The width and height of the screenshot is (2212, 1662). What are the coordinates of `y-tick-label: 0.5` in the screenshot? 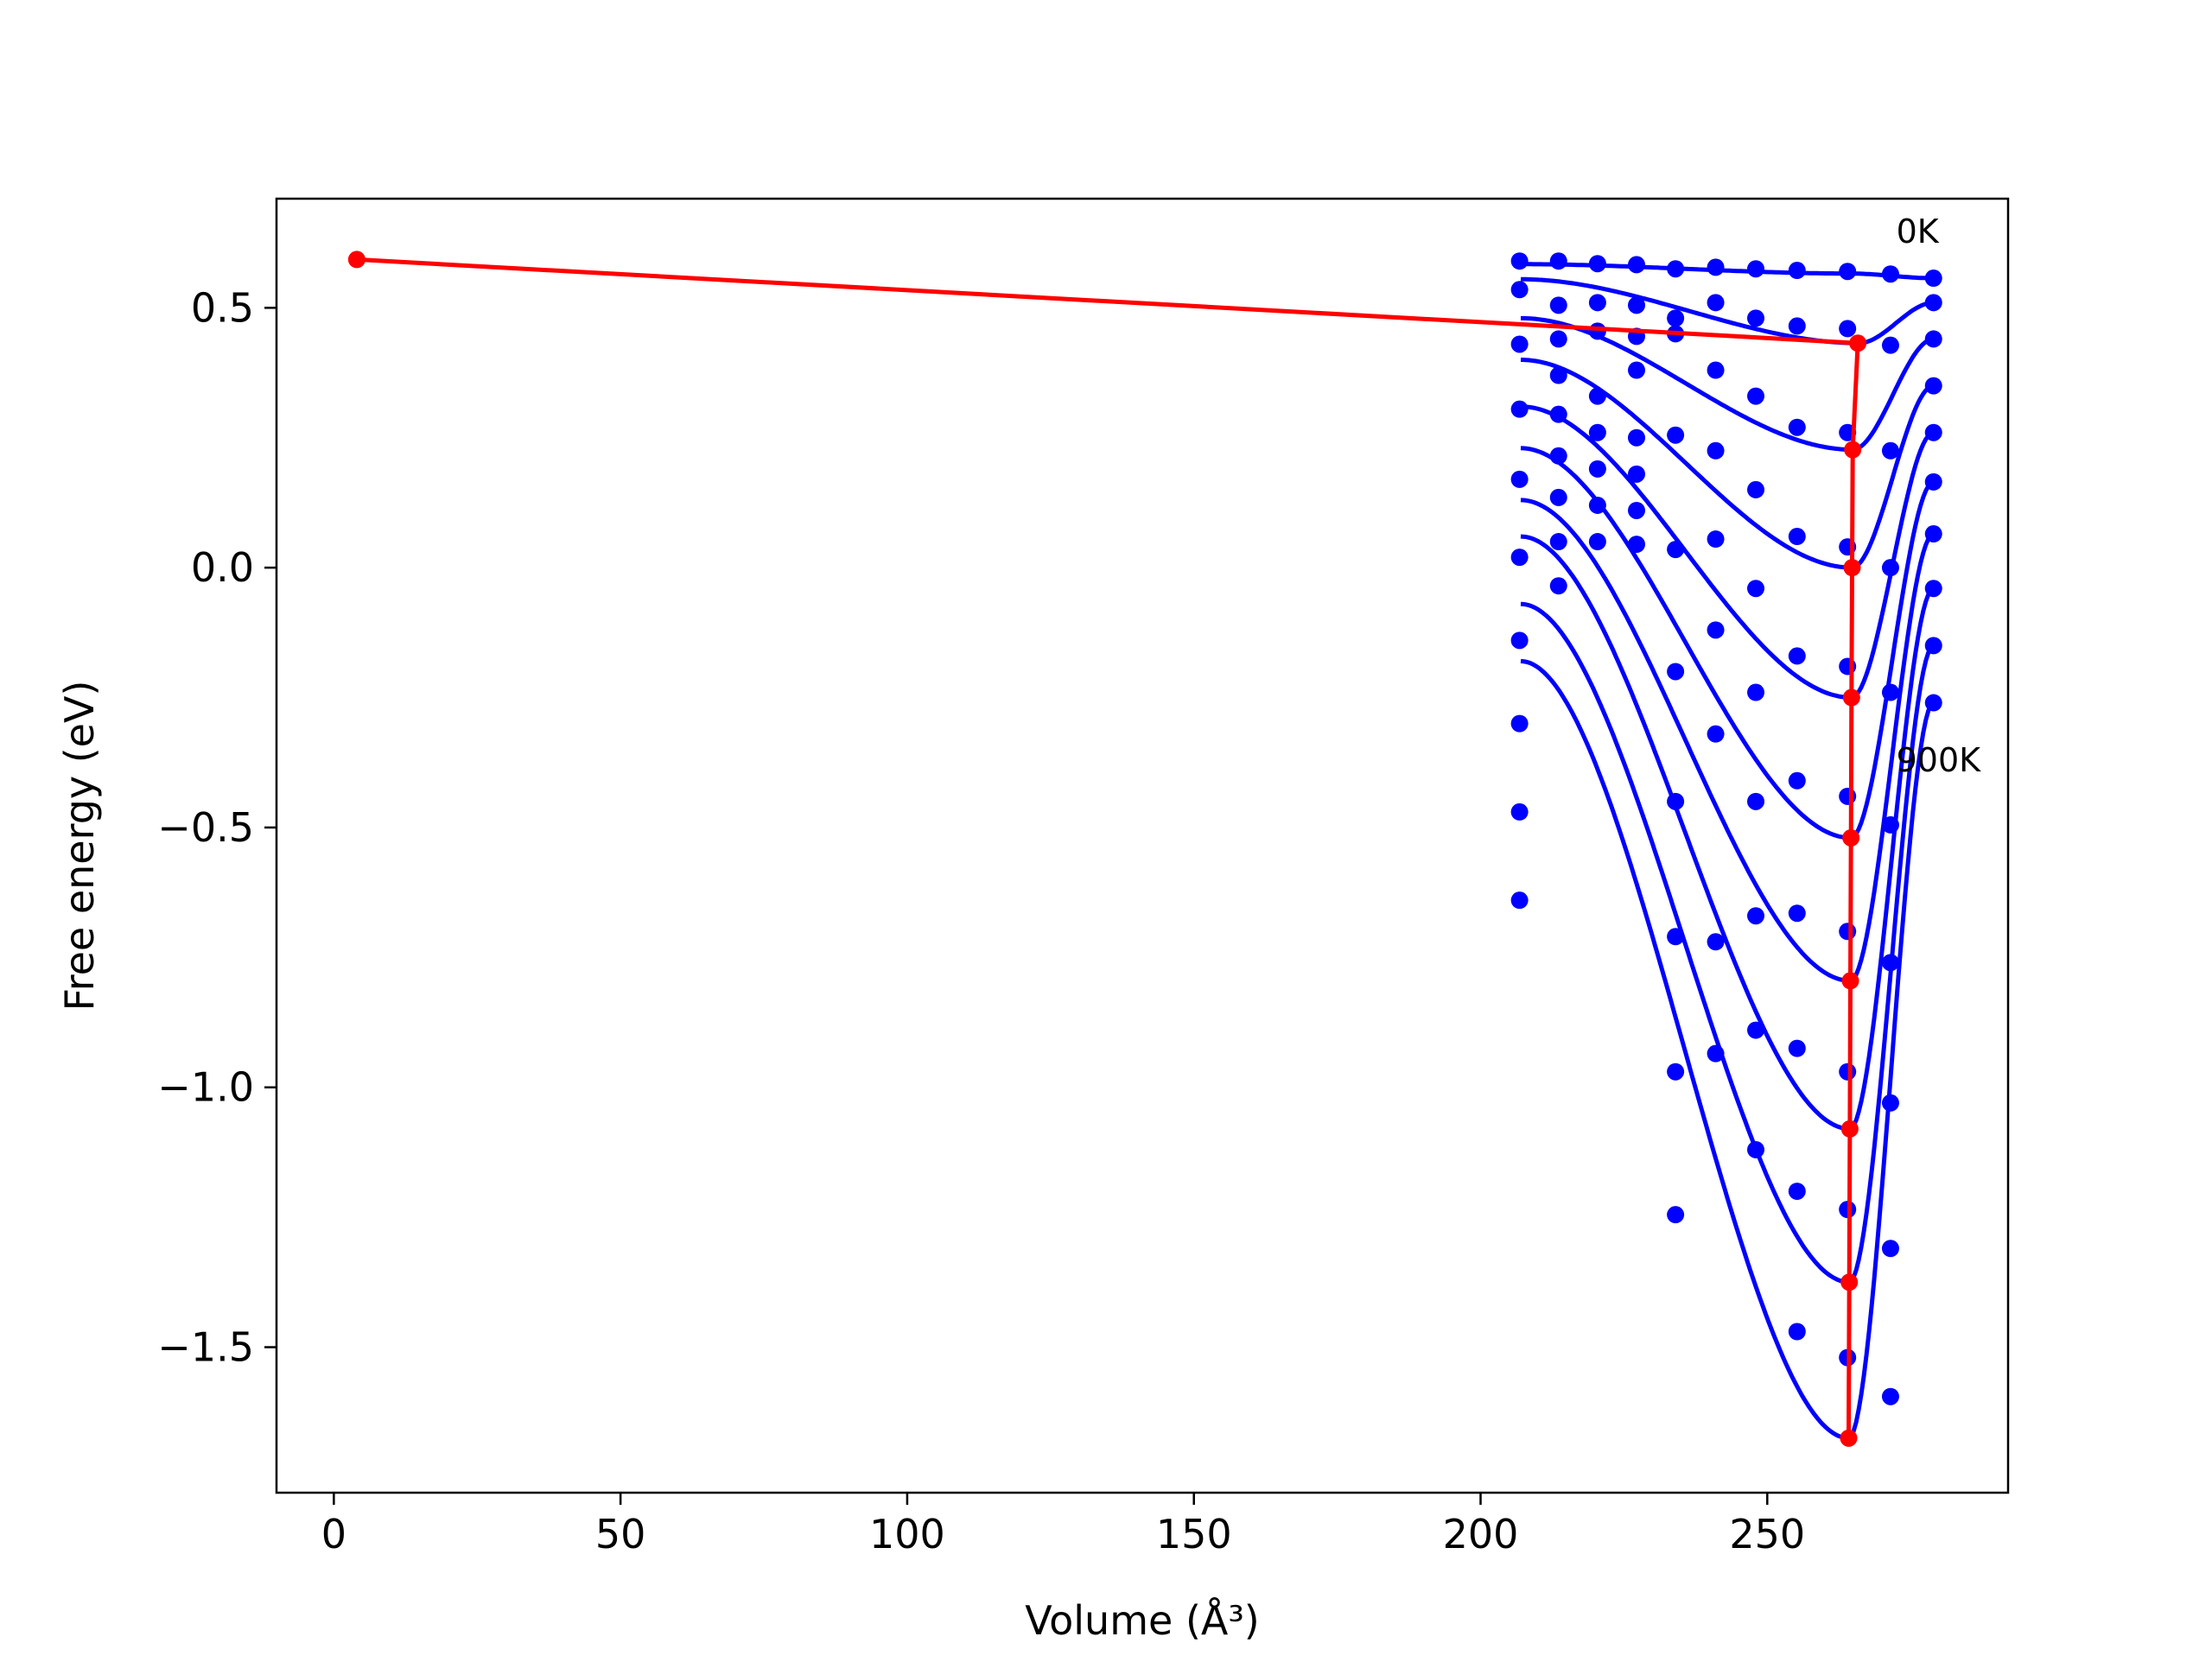 It's located at (222, 307).